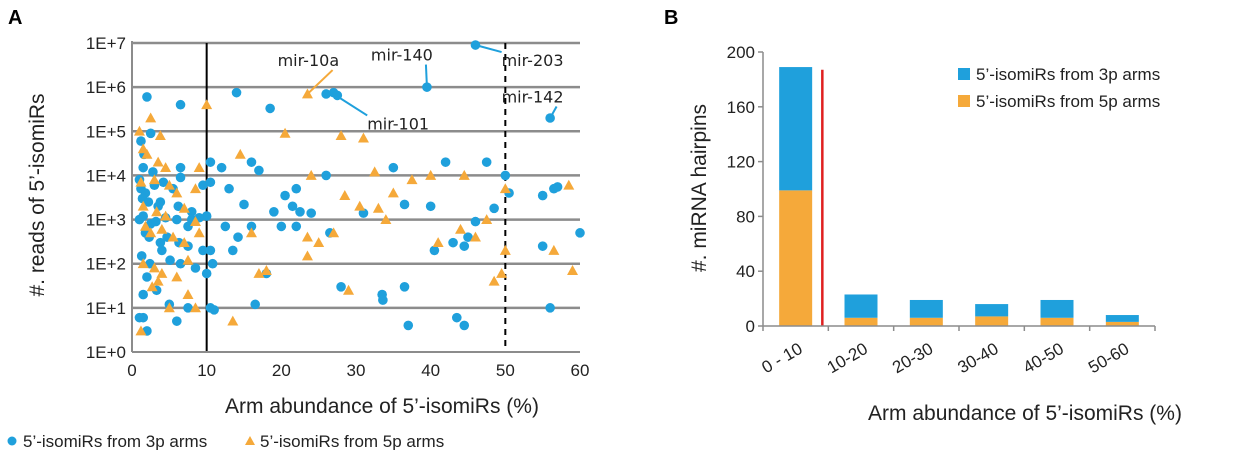  I want to click on panel-a-annotation-label: mir-140, so click(402, 55).